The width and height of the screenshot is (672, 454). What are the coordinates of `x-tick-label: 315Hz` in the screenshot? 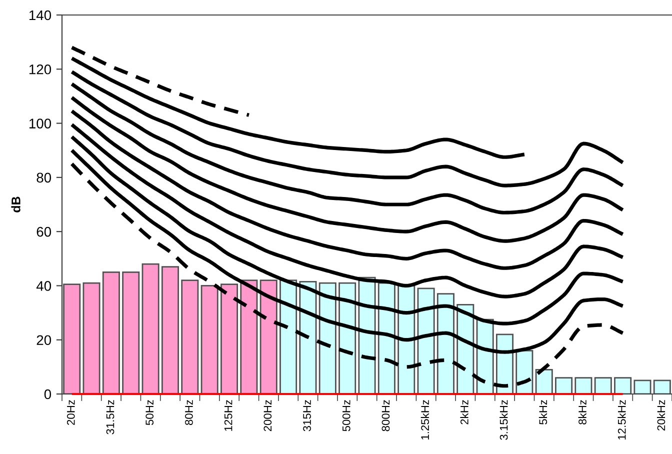 It's located at (307, 416).